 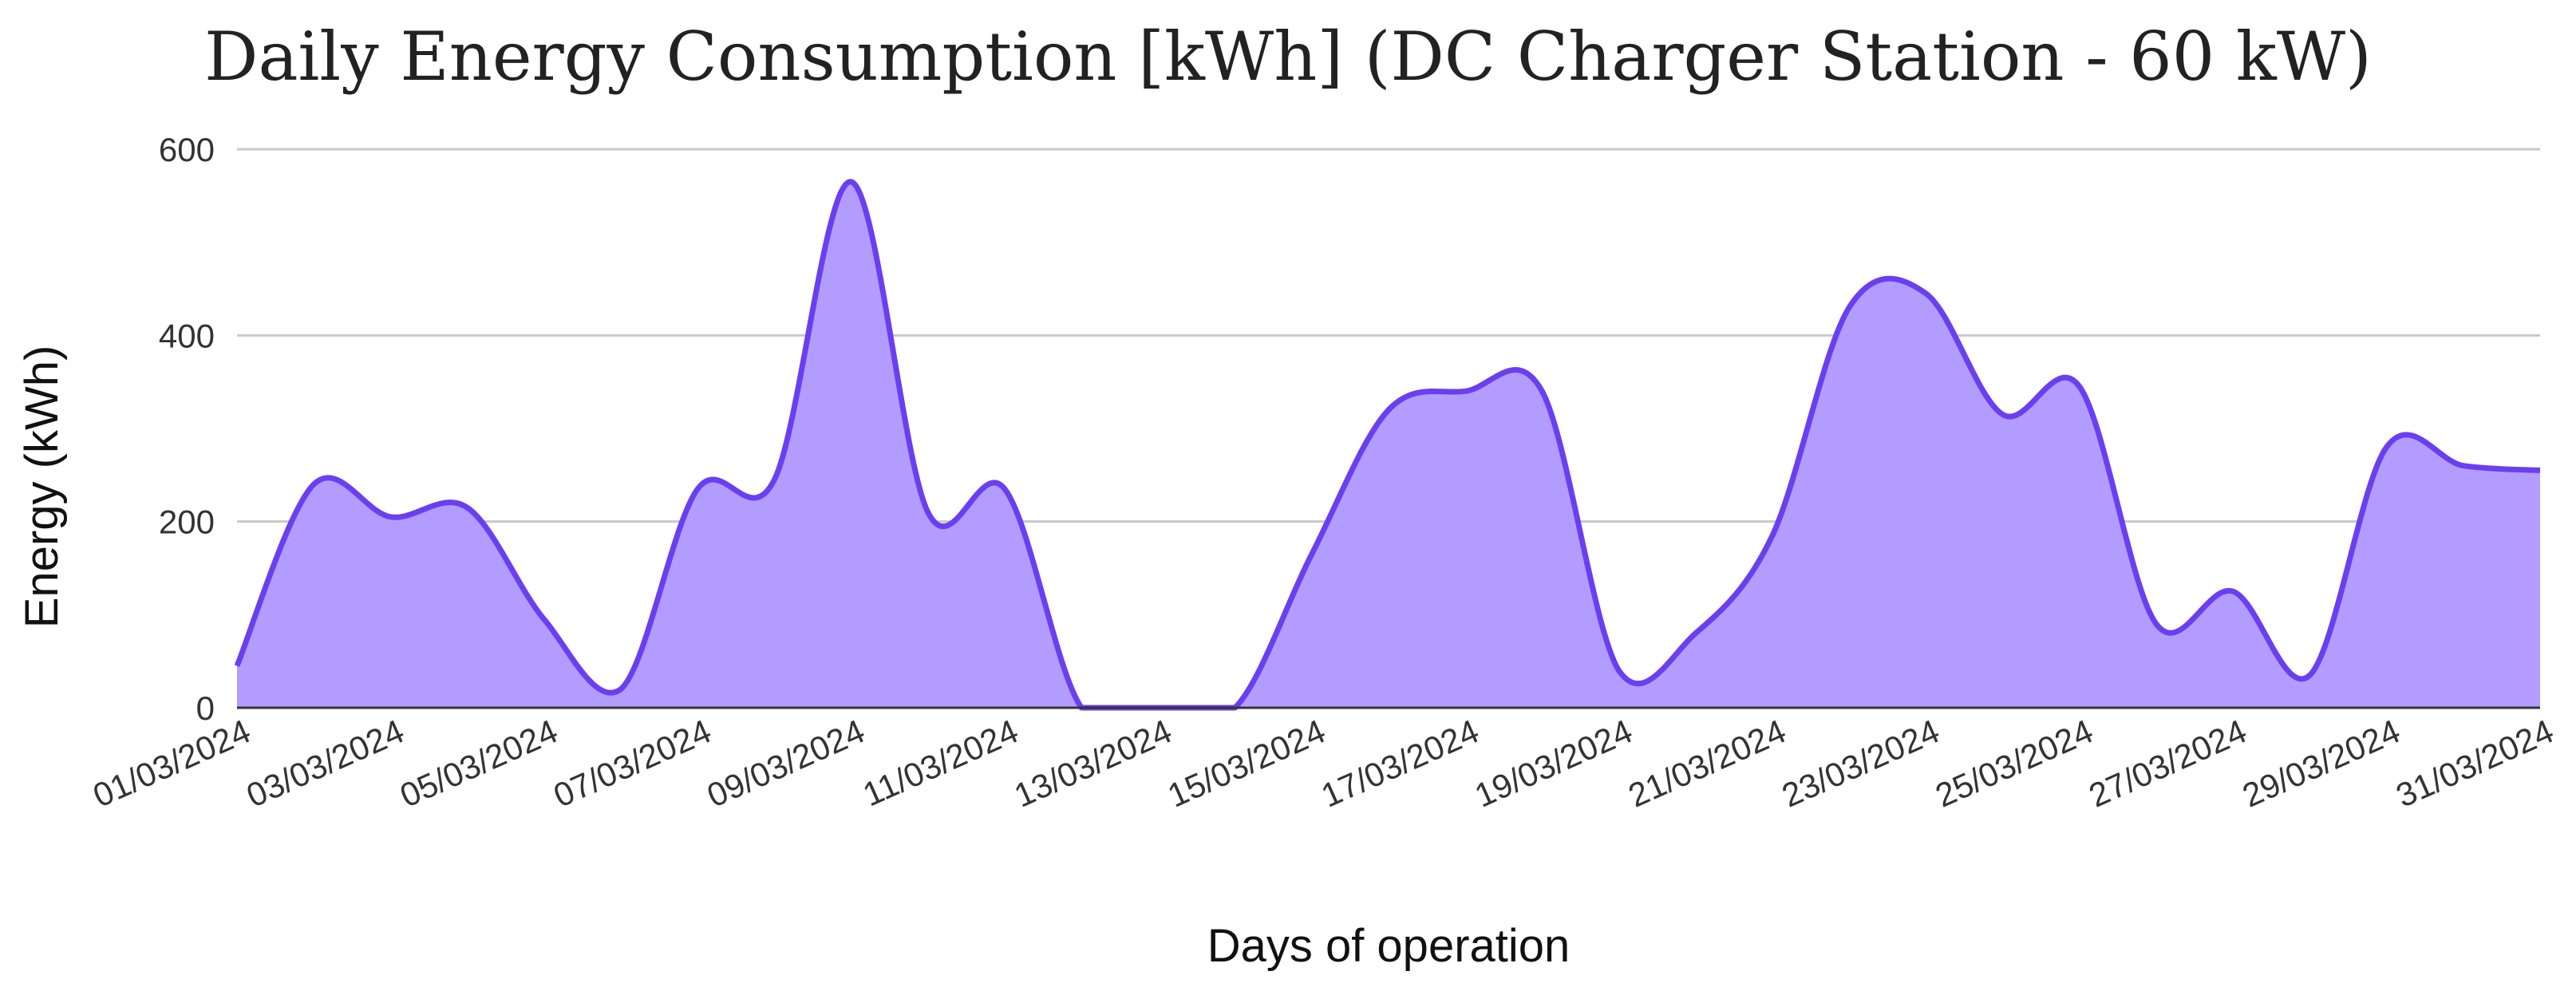 What do you see at coordinates (187, 336) in the screenshot?
I see `y-tick-label: 400` at bounding box center [187, 336].